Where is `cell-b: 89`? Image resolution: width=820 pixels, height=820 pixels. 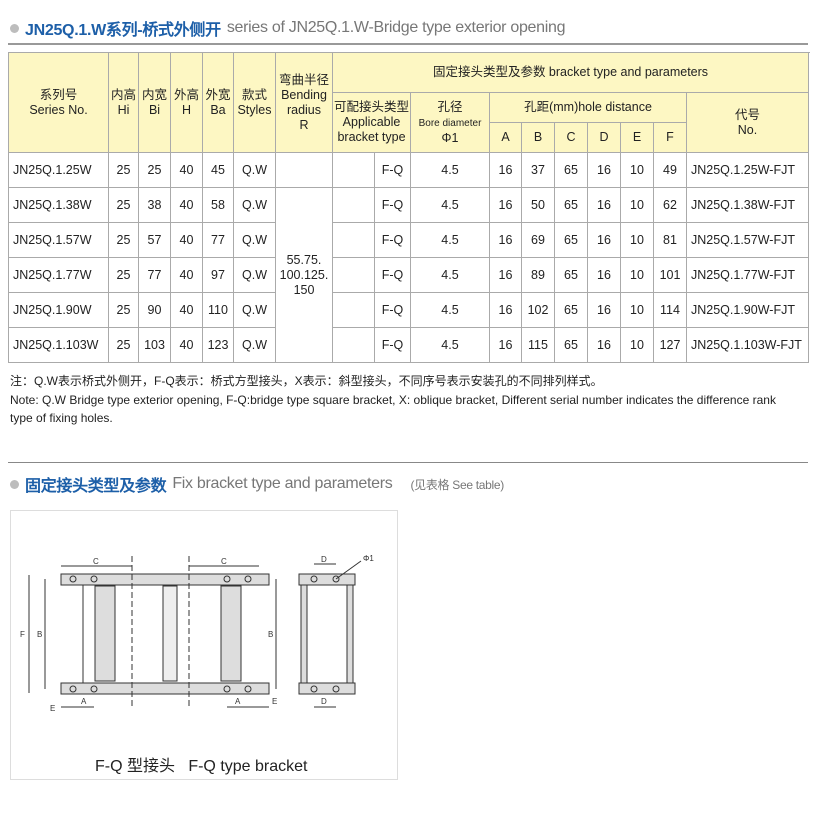 cell-b: 89 is located at coordinates (538, 275).